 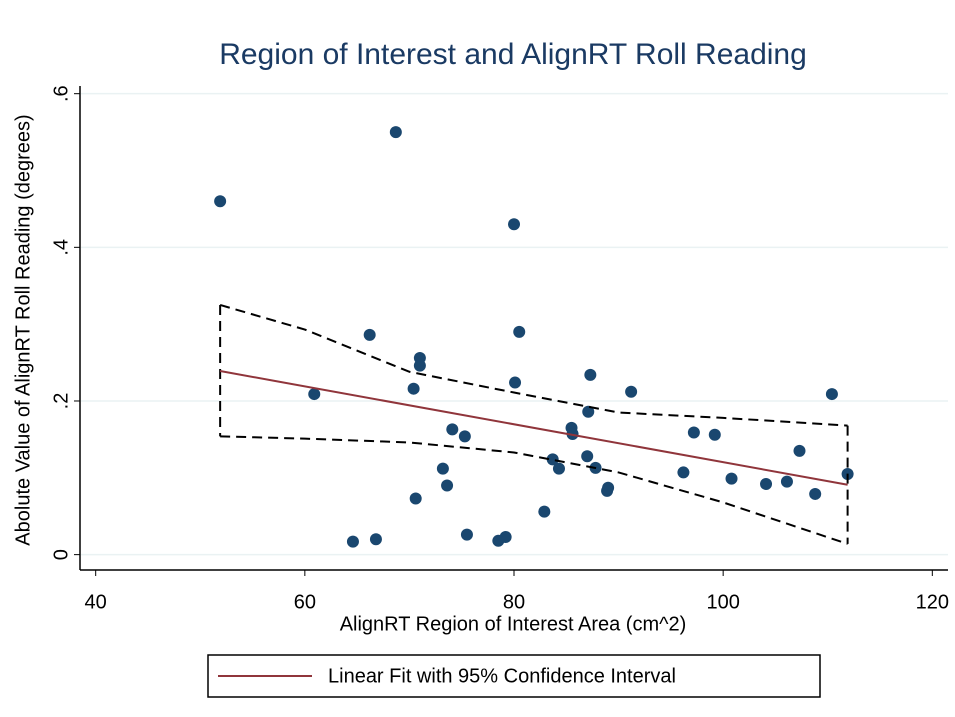 I want to click on legend-label: Linear Fit with 95% Confidence Interval, so click(x=502, y=676).